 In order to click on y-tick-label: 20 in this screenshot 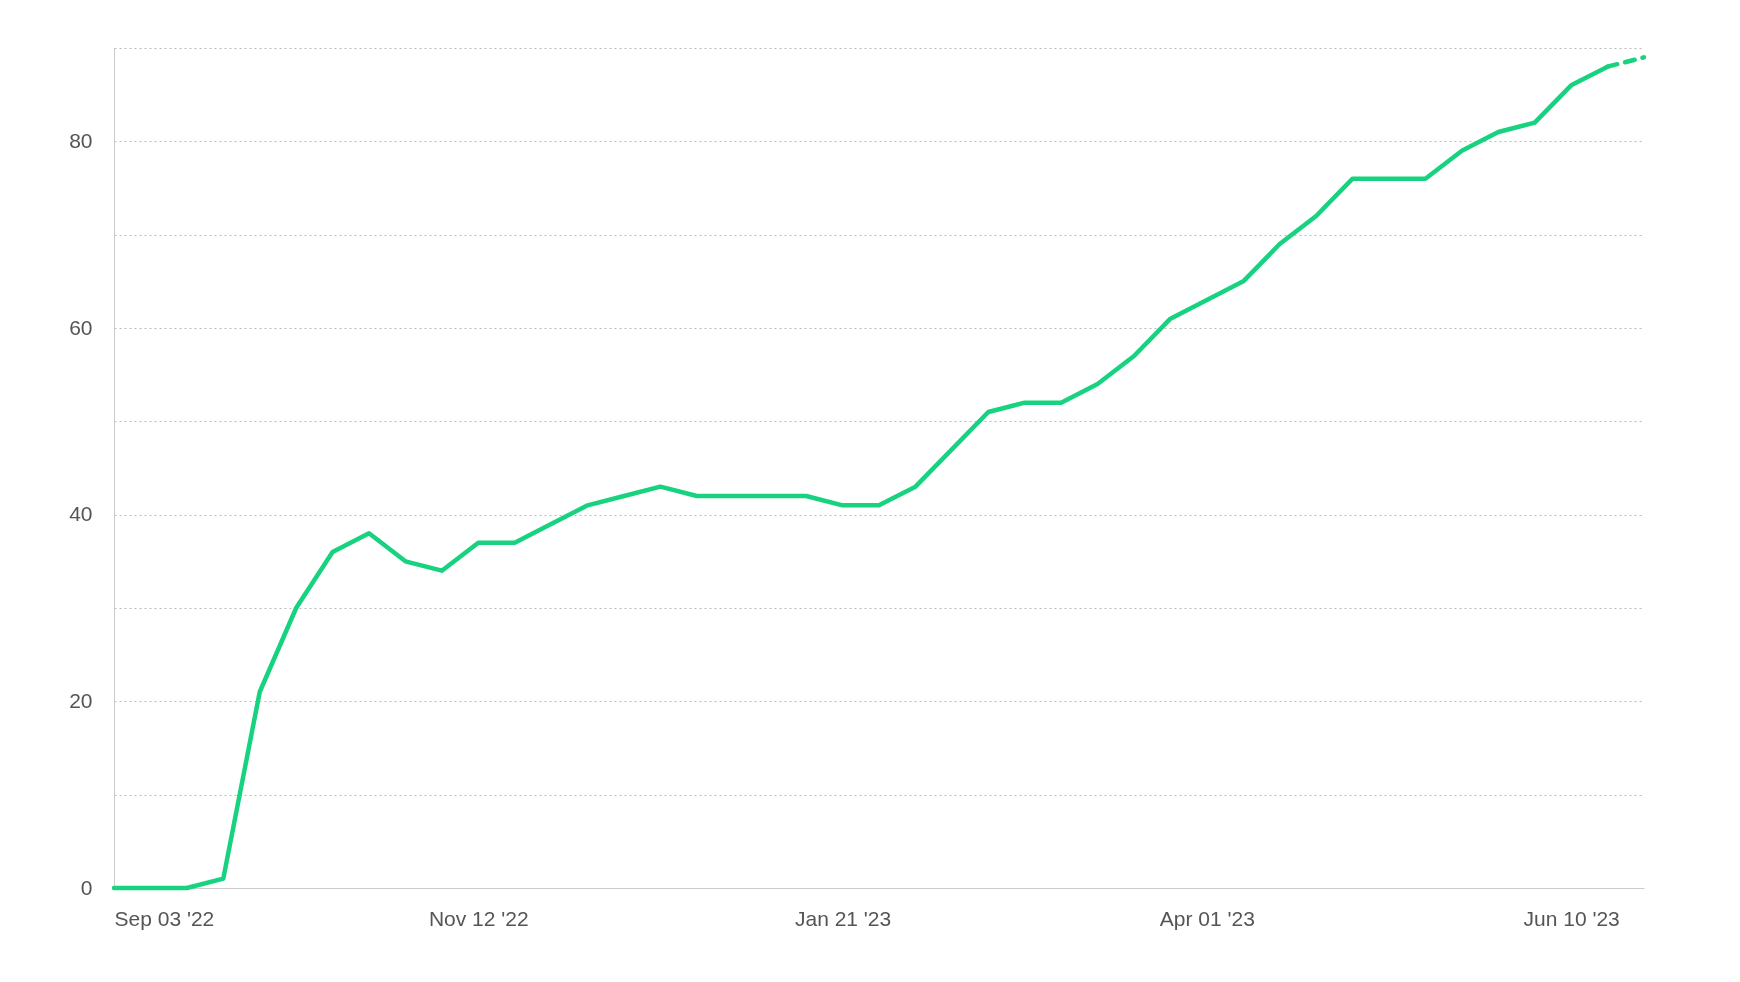, I will do `click(81, 700)`.